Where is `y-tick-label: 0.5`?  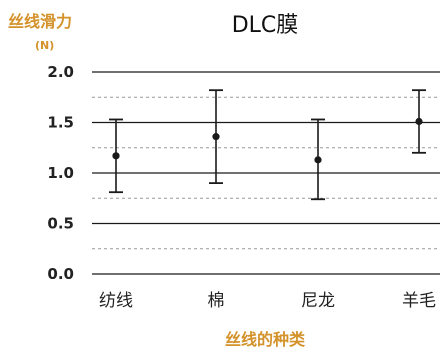 y-tick-label: 0.5 is located at coordinates (60, 224).